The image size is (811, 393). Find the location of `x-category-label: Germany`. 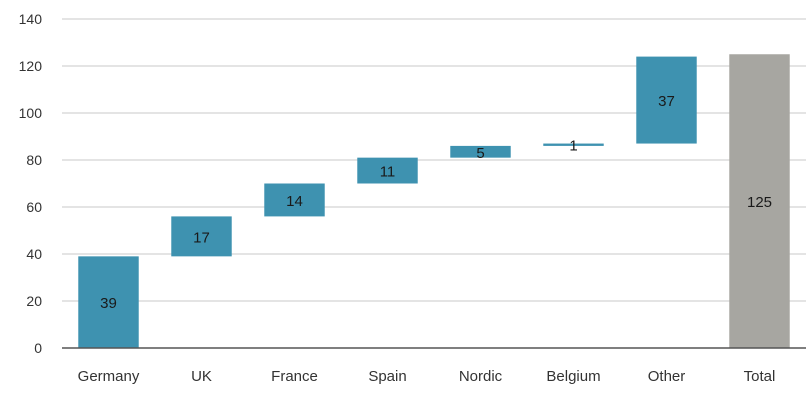

x-category-label: Germany is located at coordinates (109, 376).